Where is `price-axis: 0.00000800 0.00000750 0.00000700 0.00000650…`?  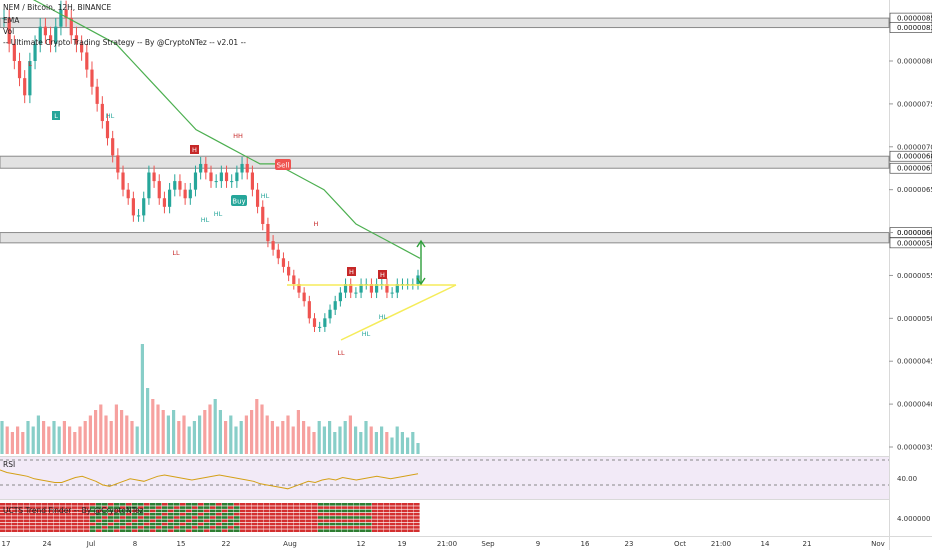 price-axis: 0.00000800 0.00000750 0.00000700 0.00000650… is located at coordinates (910, 255).